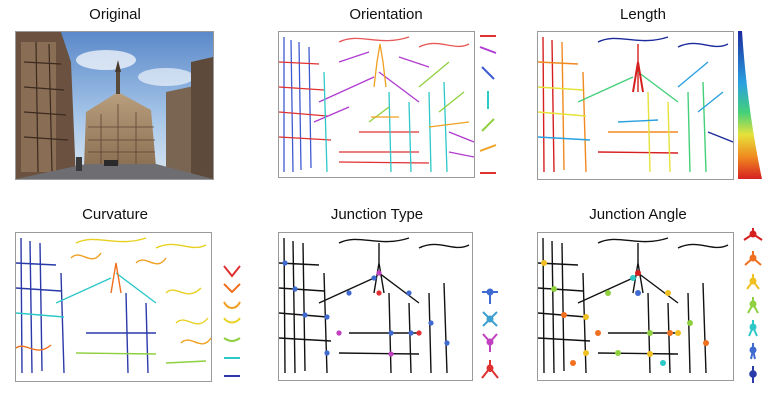  I want to click on junction-type-legend, so click(490, 333).